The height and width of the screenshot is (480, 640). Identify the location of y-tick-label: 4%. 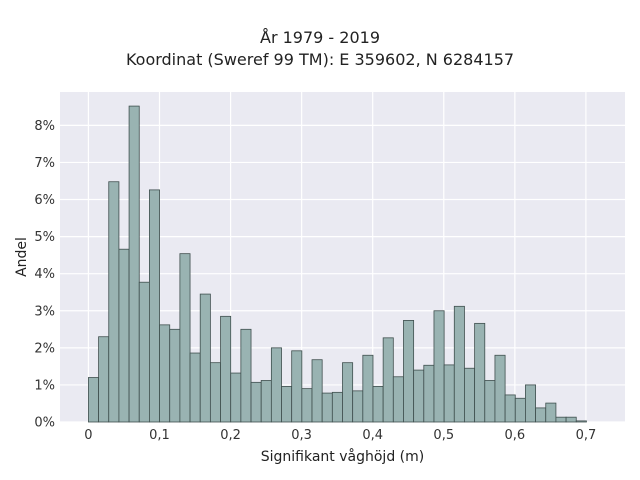
(44, 274).